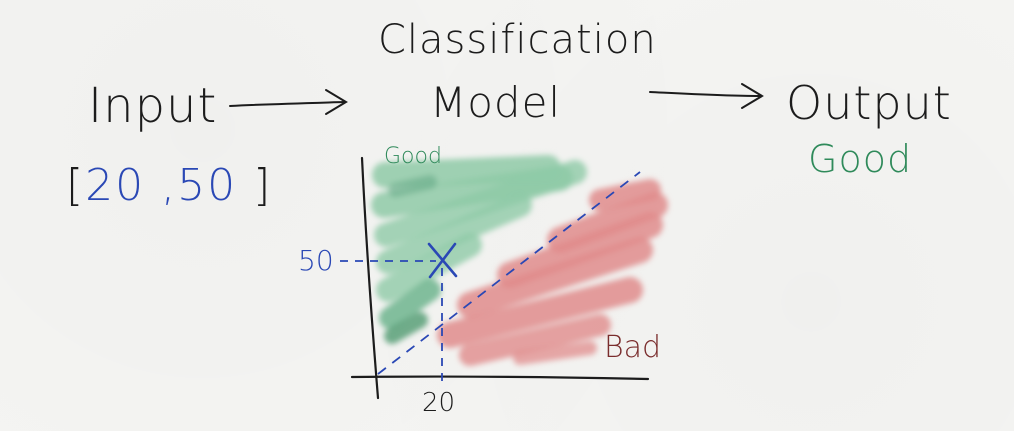 The height and width of the screenshot is (431, 1014). What do you see at coordinates (442, 260) in the screenshot?
I see `data-point-marker` at bounding box center [442, 260].